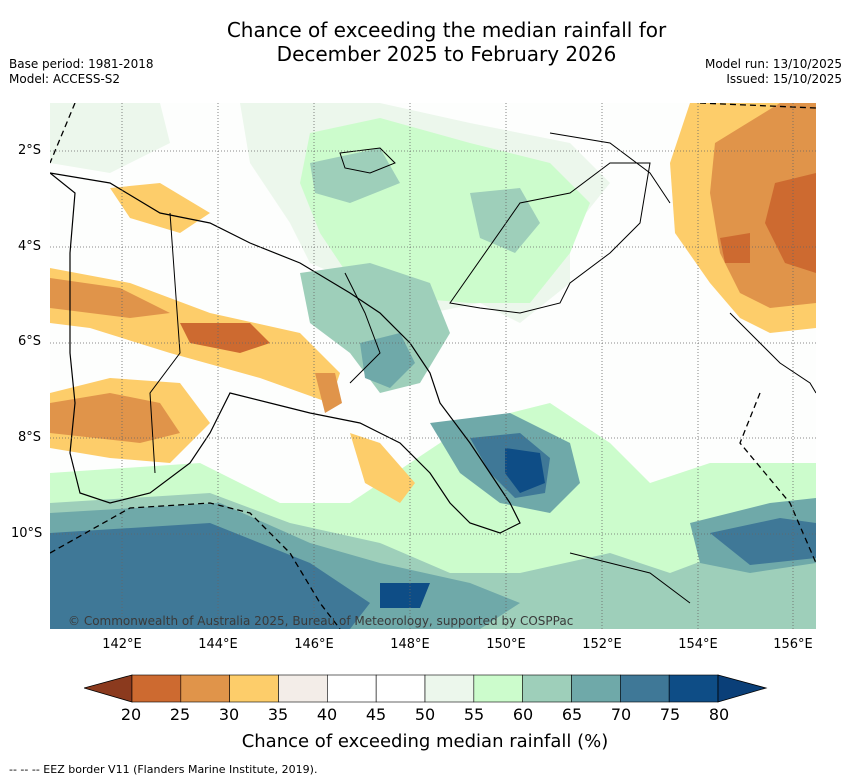  I want to click on lat-label: 10°S, so click(27, 533).